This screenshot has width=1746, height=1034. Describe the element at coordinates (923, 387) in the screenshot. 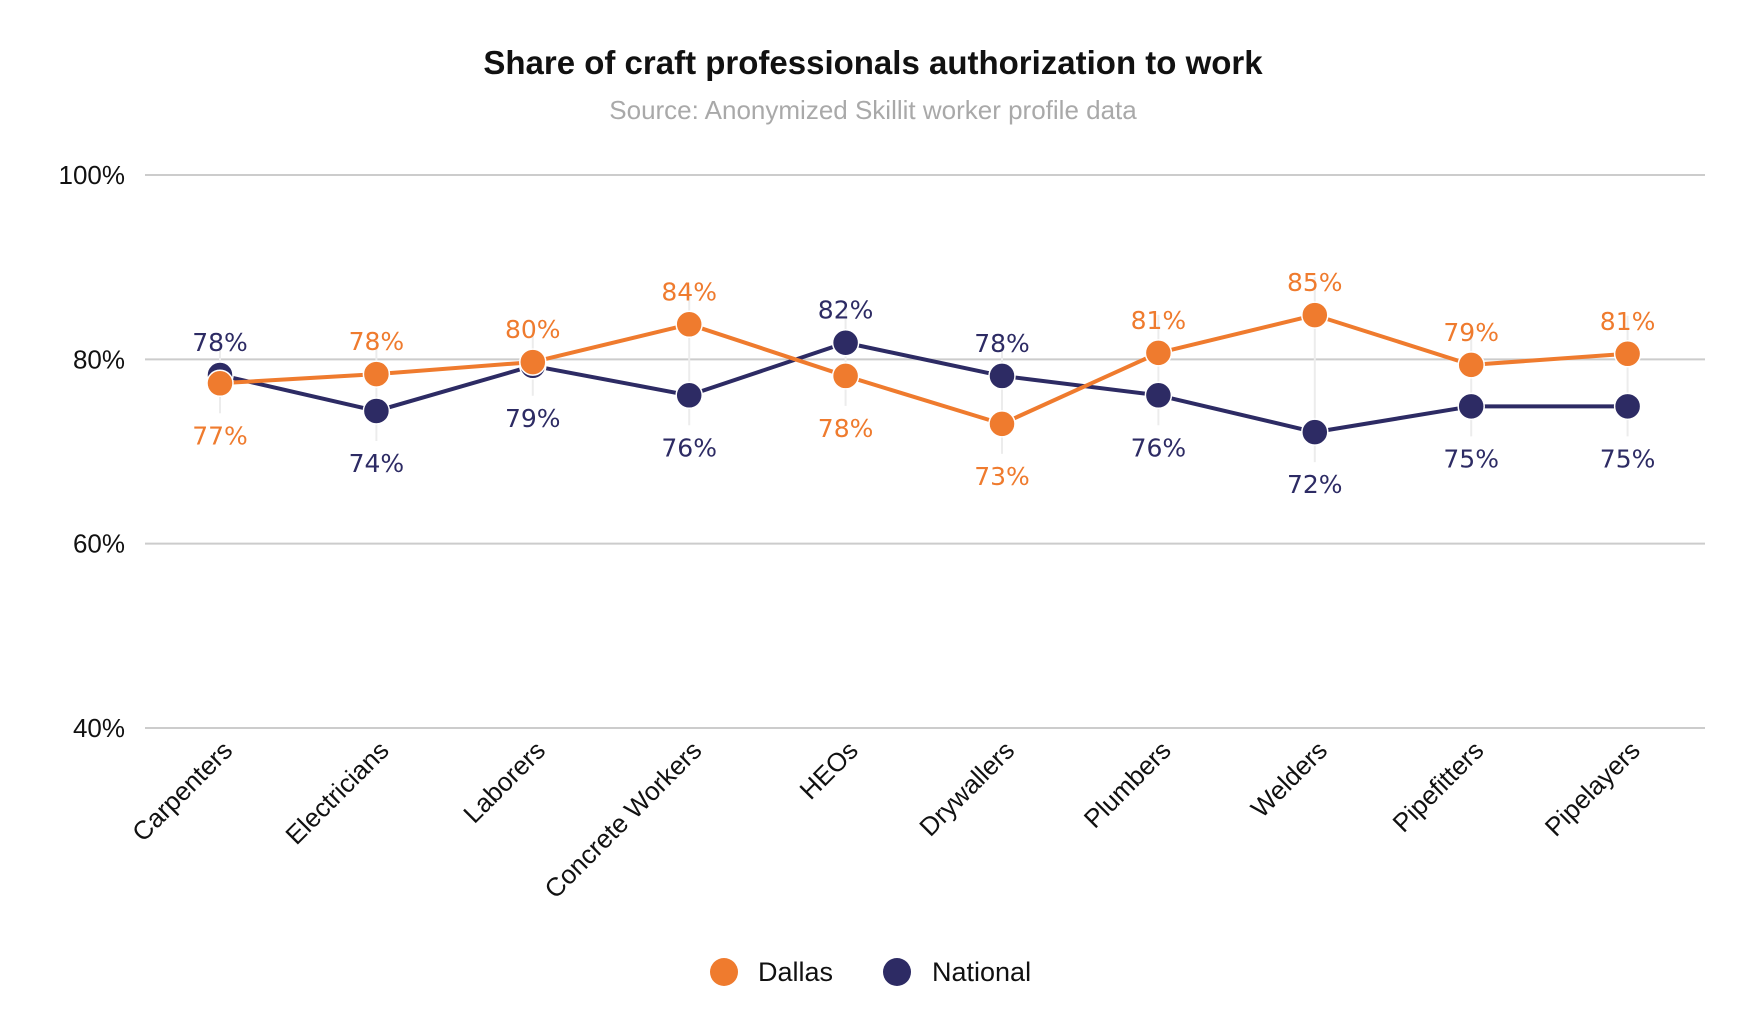

I see `series-line-national` at that location.